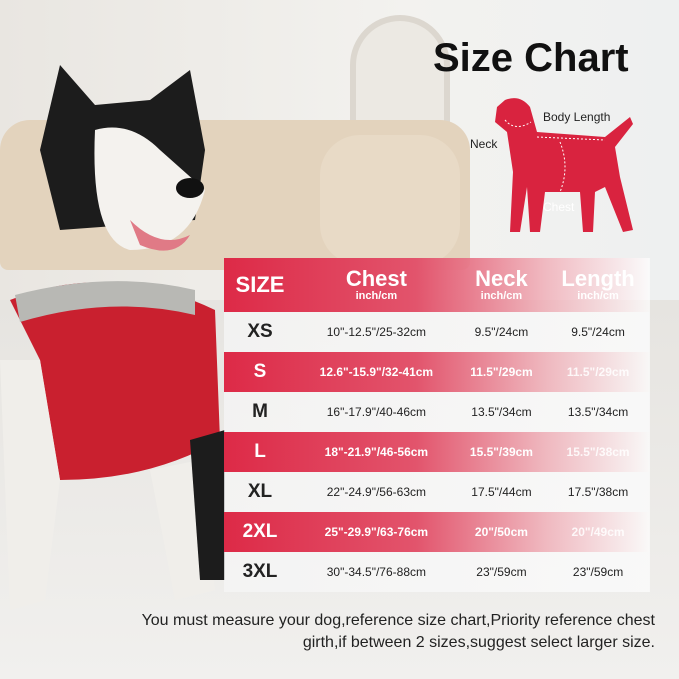  I want to click on table-row: 2XL 25"-29.9"/63-76cm 20"/50cm 20"/49cm, so click(437, 532).